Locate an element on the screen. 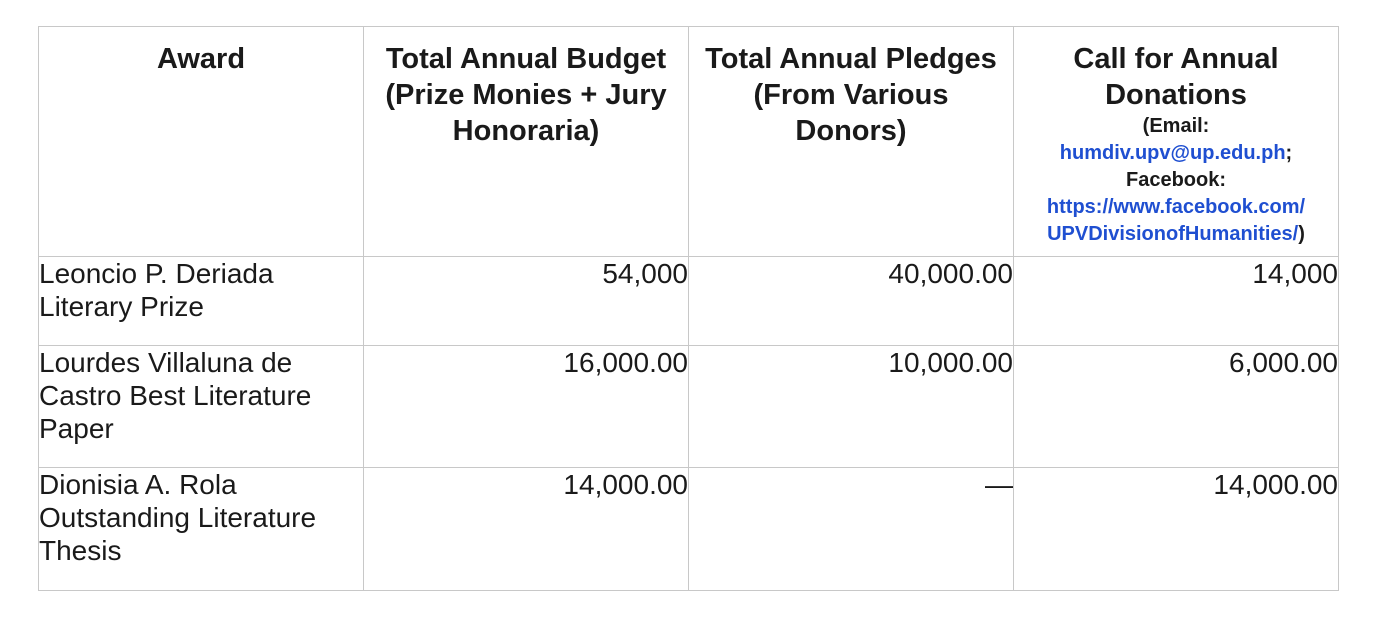 Image resolution: width=1378 pixels, height=629 pixels. facebook-label: Facebook: is located at coordinates (1176, 180).